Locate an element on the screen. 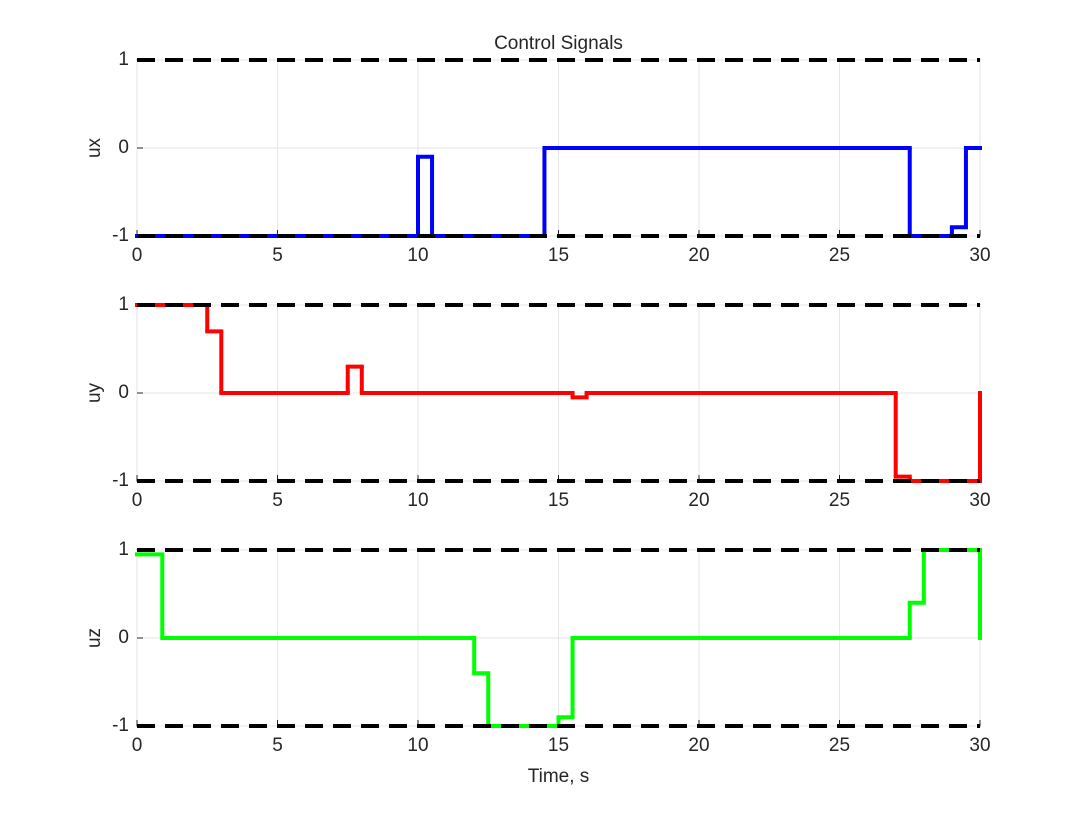 The height and width of the screenshot is (816, 1080). y-axis-label: ux is located at coordinates (94, 147).